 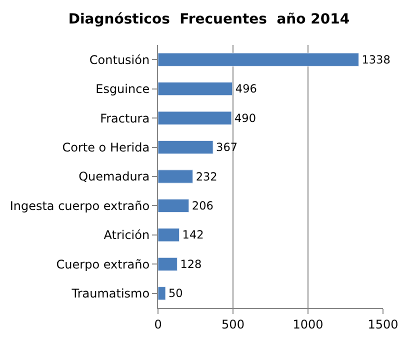 What do you see at coordinates (203, 205) in the screenshot?
I see `data-label: 206` at bounding box center [203, 205].